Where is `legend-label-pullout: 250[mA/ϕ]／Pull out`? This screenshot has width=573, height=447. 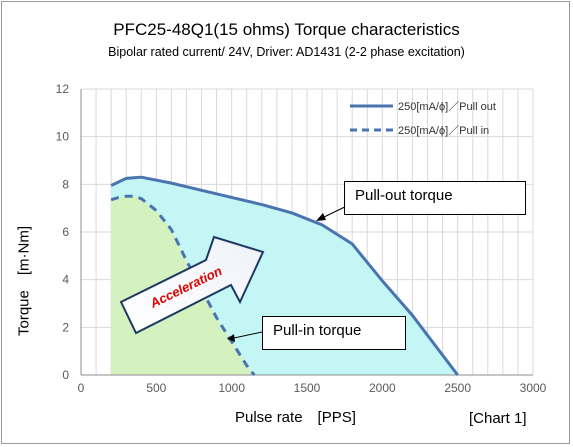
legend-label-pullout: 250[mA/ϕ]／Pull out is located at coordinates (447, 106).